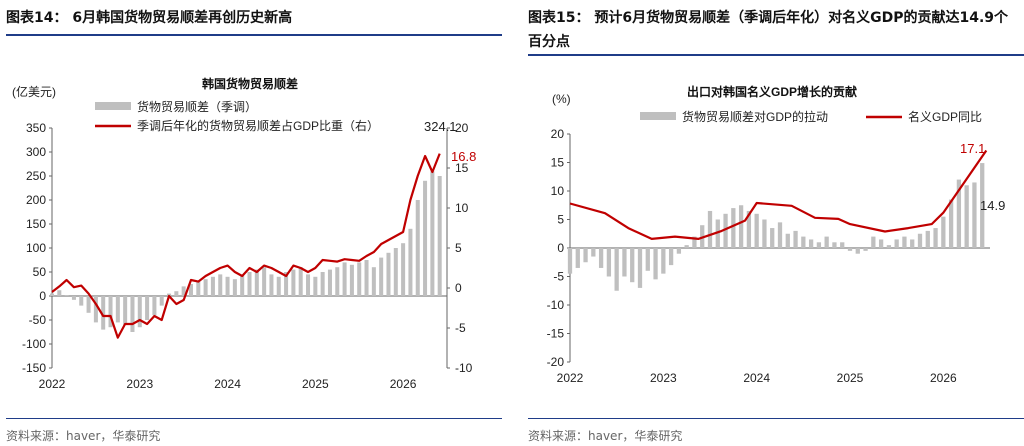  Describe the element at coordinates (36, 128) in the screenshot. I see `y-tick-label: 350` at that location.